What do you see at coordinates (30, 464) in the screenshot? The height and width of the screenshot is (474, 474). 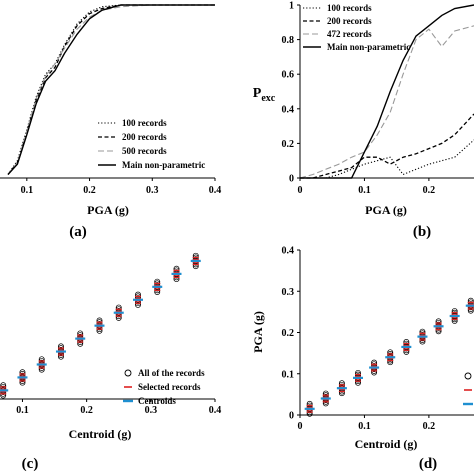 I see `panel-c-label: (c)` at bounding box center [30, 464].